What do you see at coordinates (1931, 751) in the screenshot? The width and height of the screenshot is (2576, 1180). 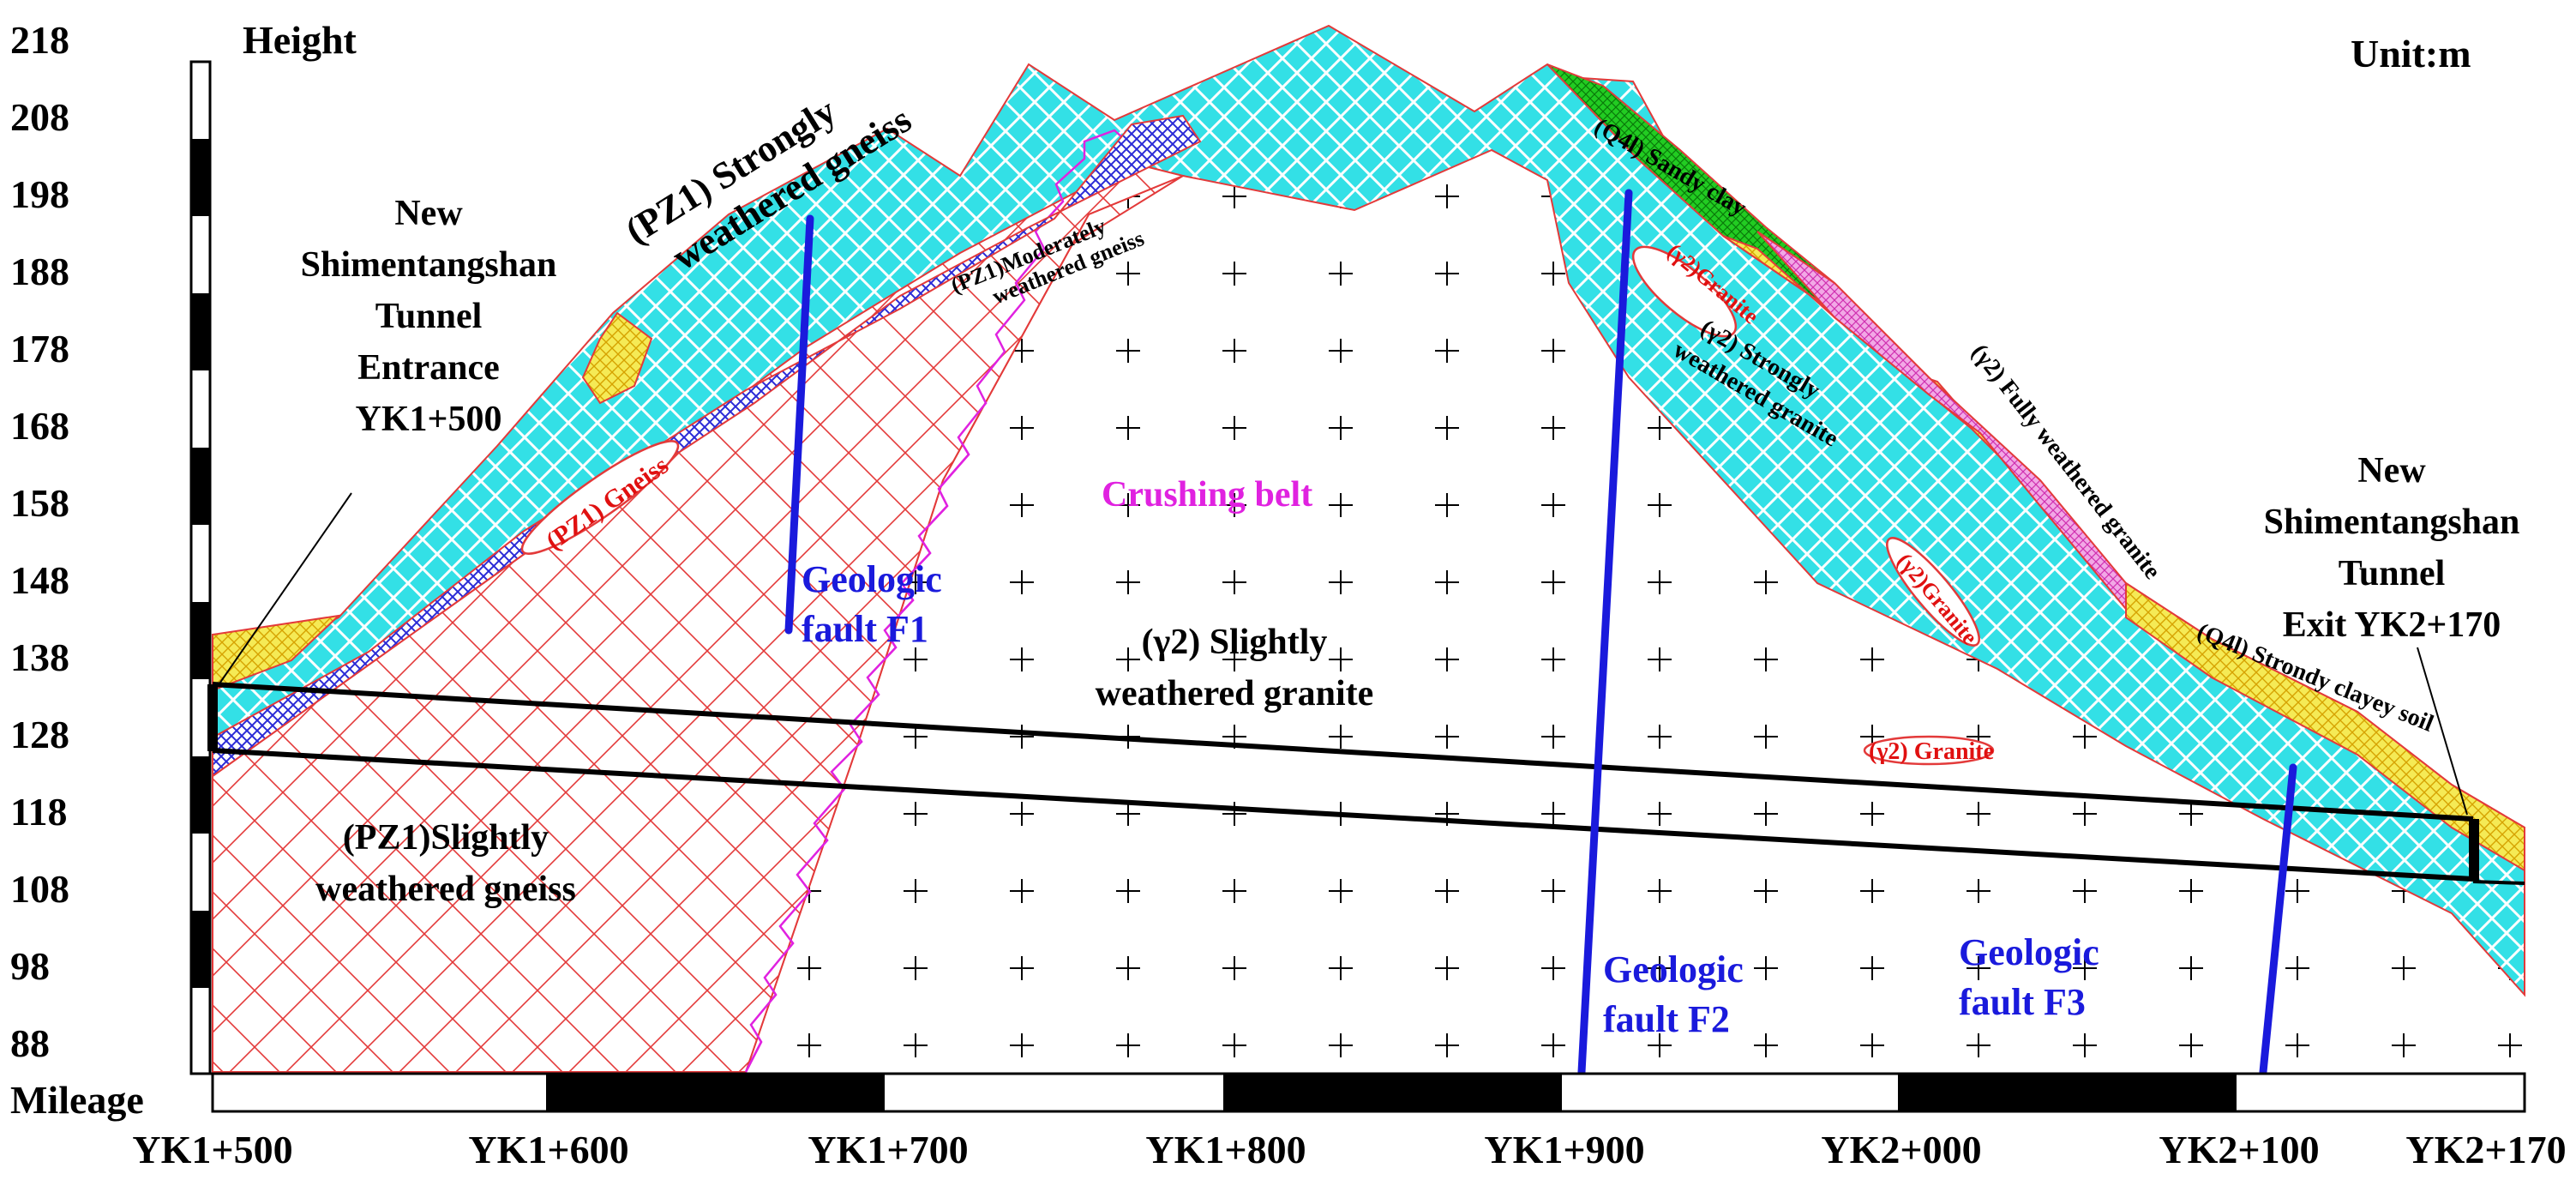 I see `granite-lens-c-label: (γ2) Granite` at bounding box center [1931, 751].